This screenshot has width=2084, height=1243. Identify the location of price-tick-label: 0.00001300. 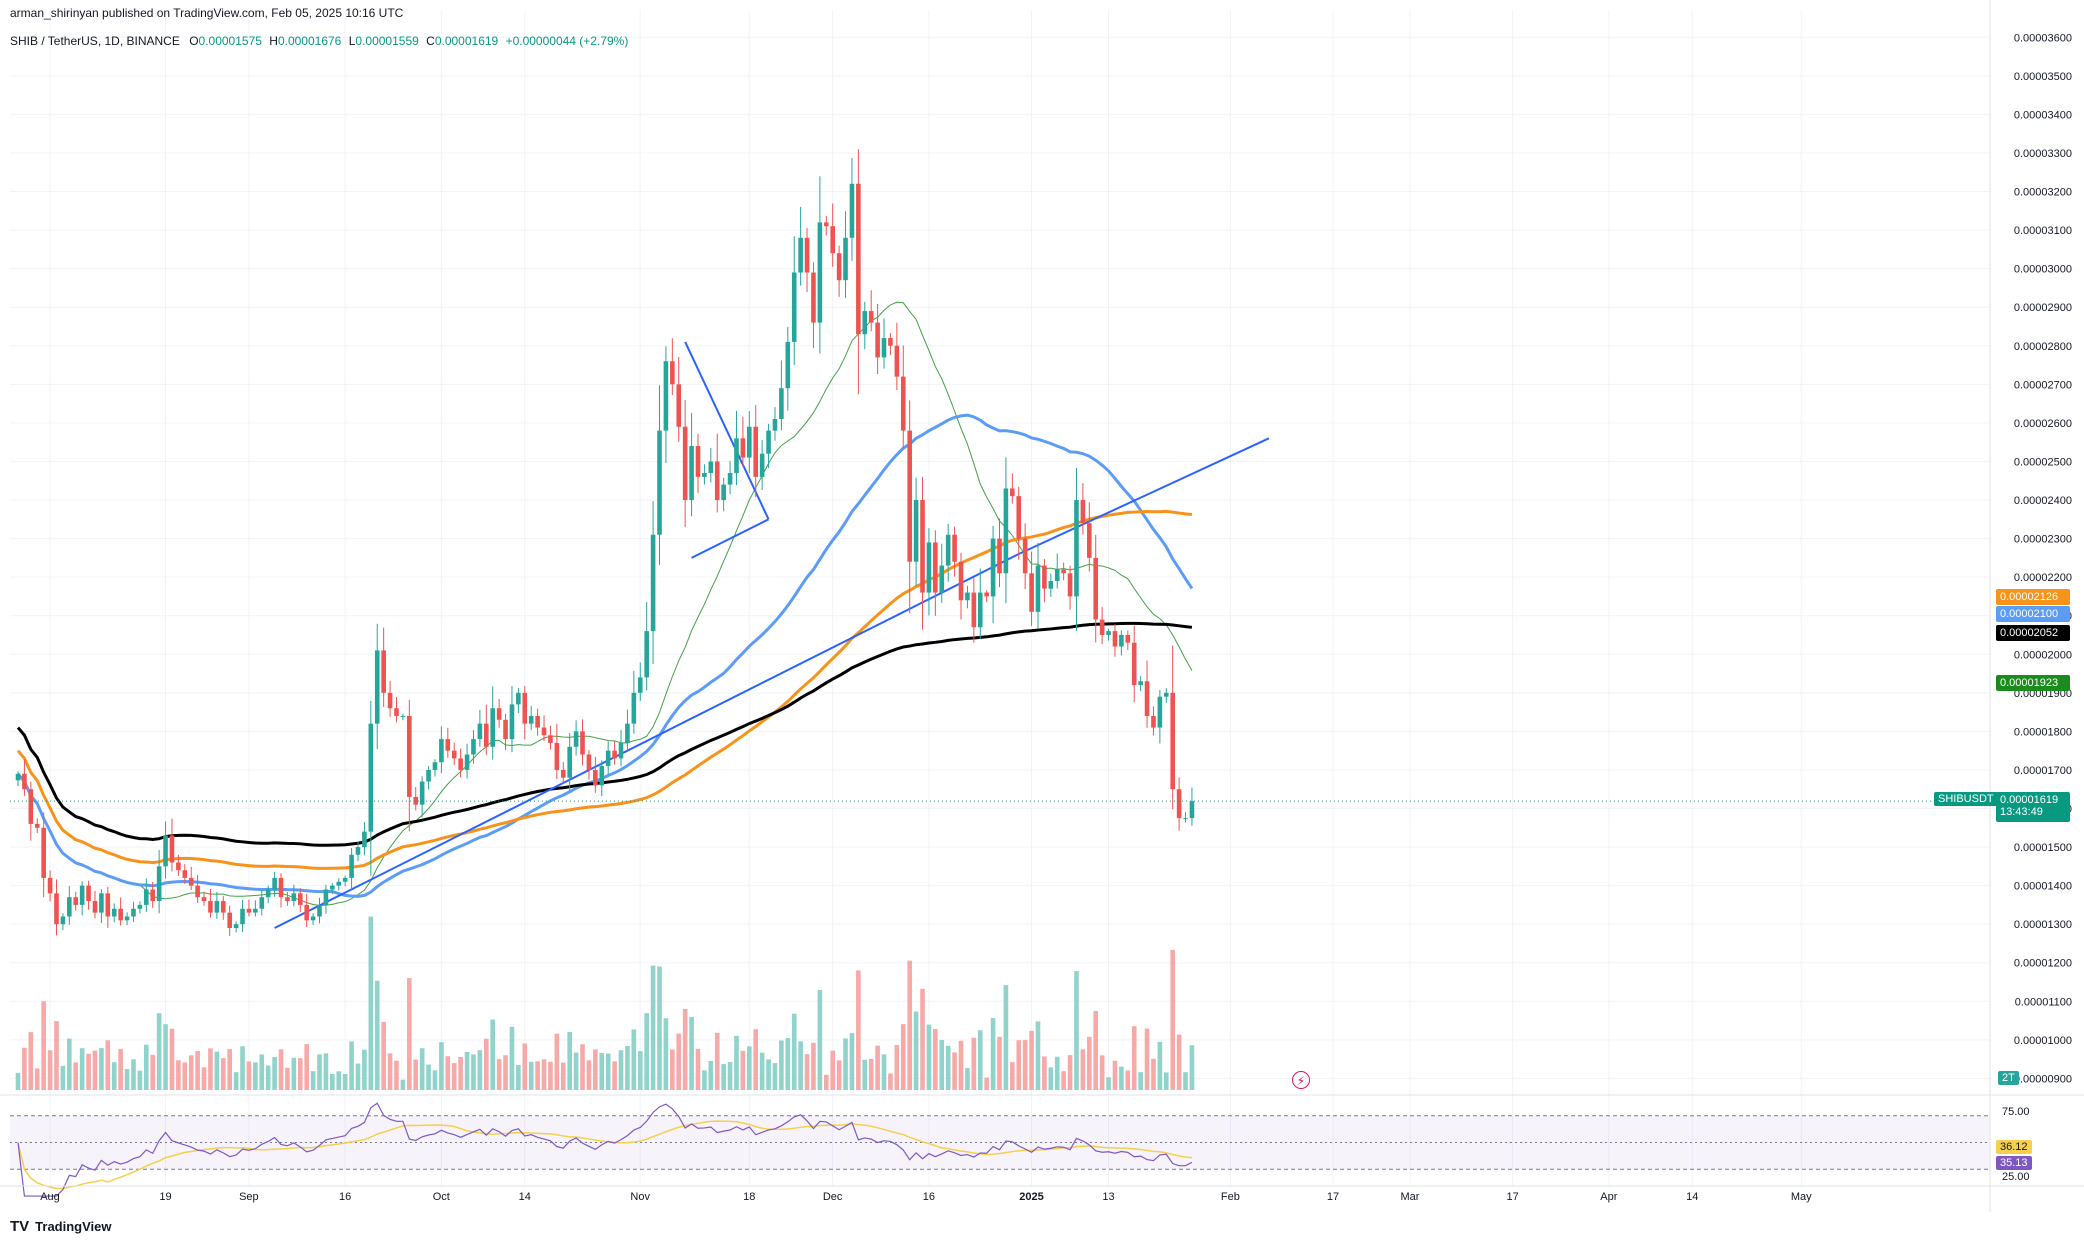
(2043, 925).